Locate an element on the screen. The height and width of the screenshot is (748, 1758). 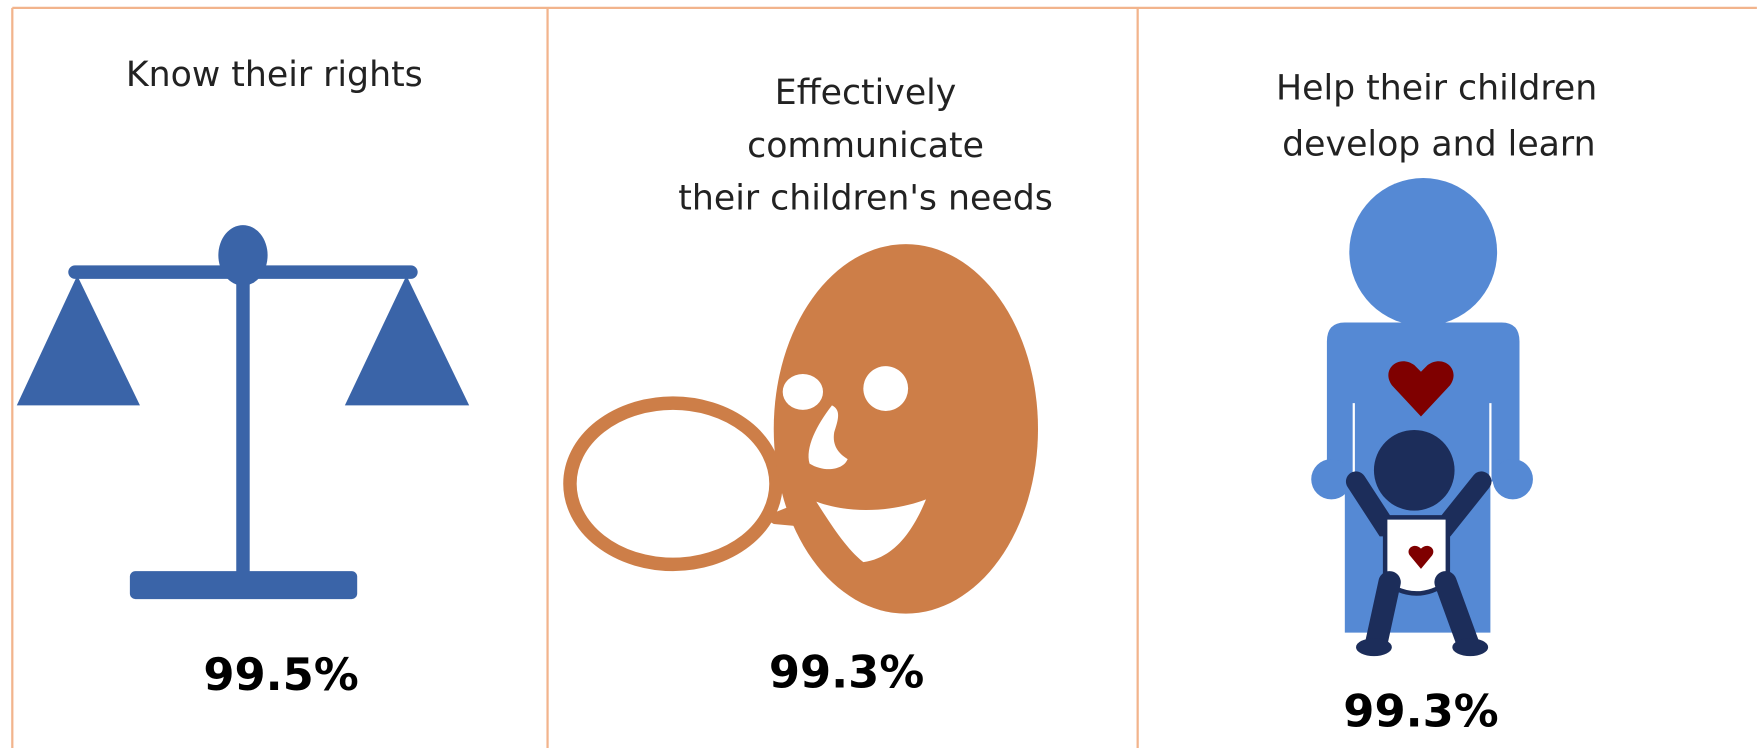
panel-label: Know their rights is located at coordinates (274, 75).